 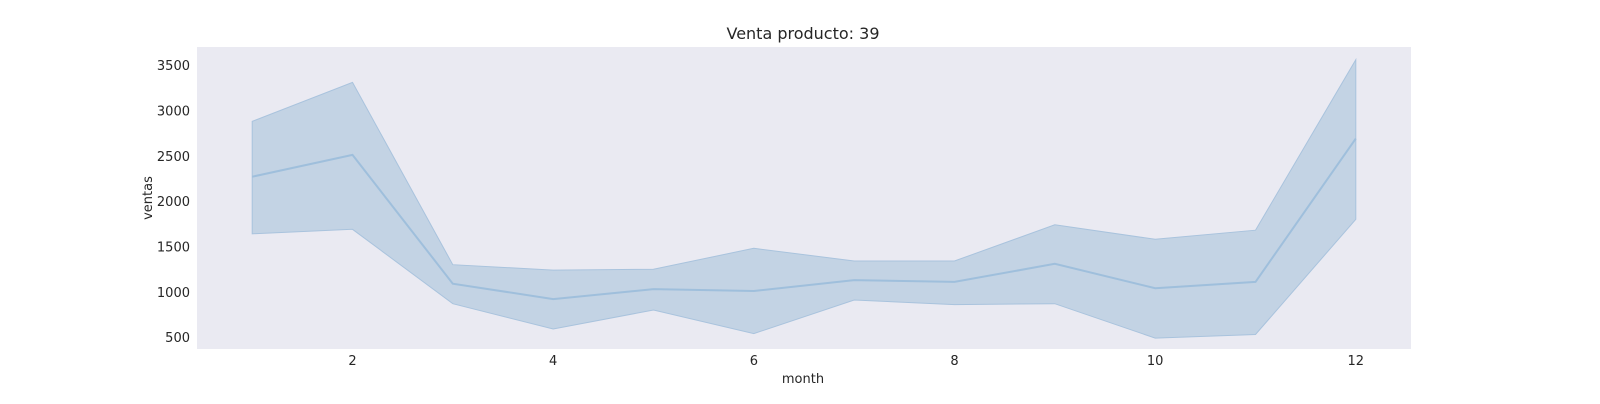 What do you see at coordinates (173, 293) in the screenshot?
I see `y-tick-label: 1000` at bounding box center [173, 293].